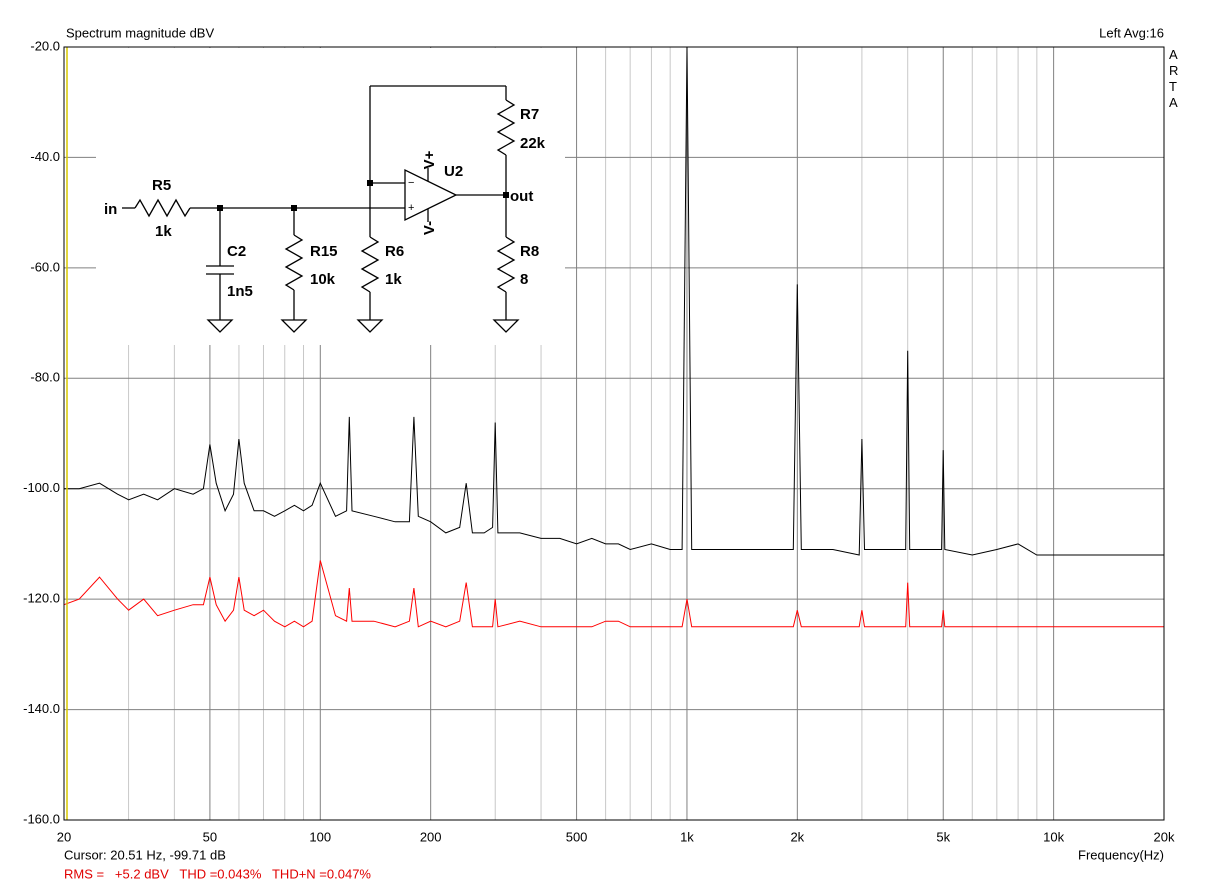 The width and height of the screenshot is (1228, 884). What do you see at coordinates (323, 279) in the screenshot?
I see `schematic-label: 10k` at bounding box center [323, 279].